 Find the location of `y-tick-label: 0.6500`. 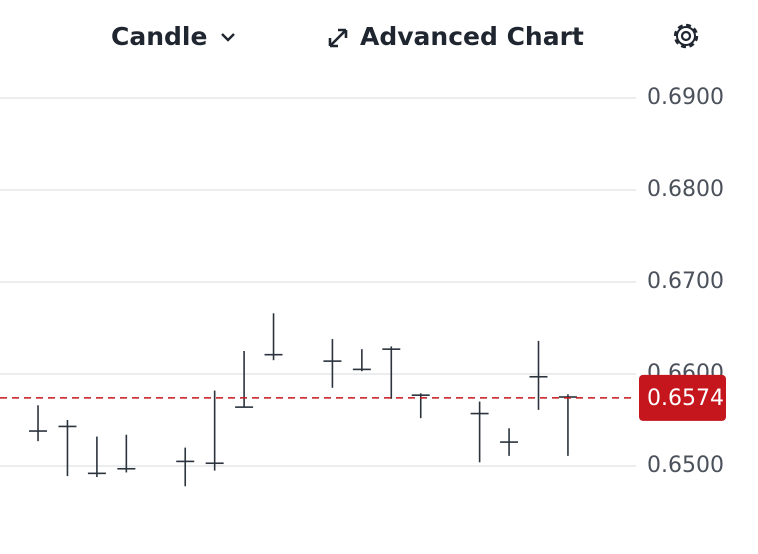

y-tick-label: 0.6500 is located at coordinates (685, 465).